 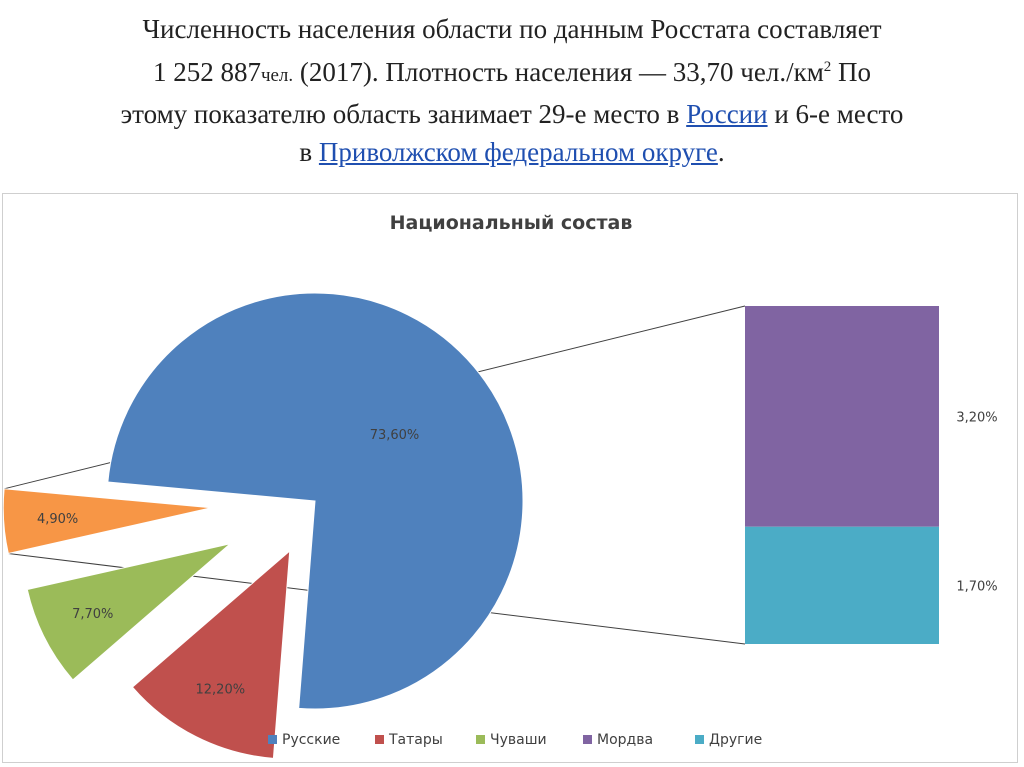 I want to click on breakdown-label-1: 3,20%, so click(x=976, y=417).